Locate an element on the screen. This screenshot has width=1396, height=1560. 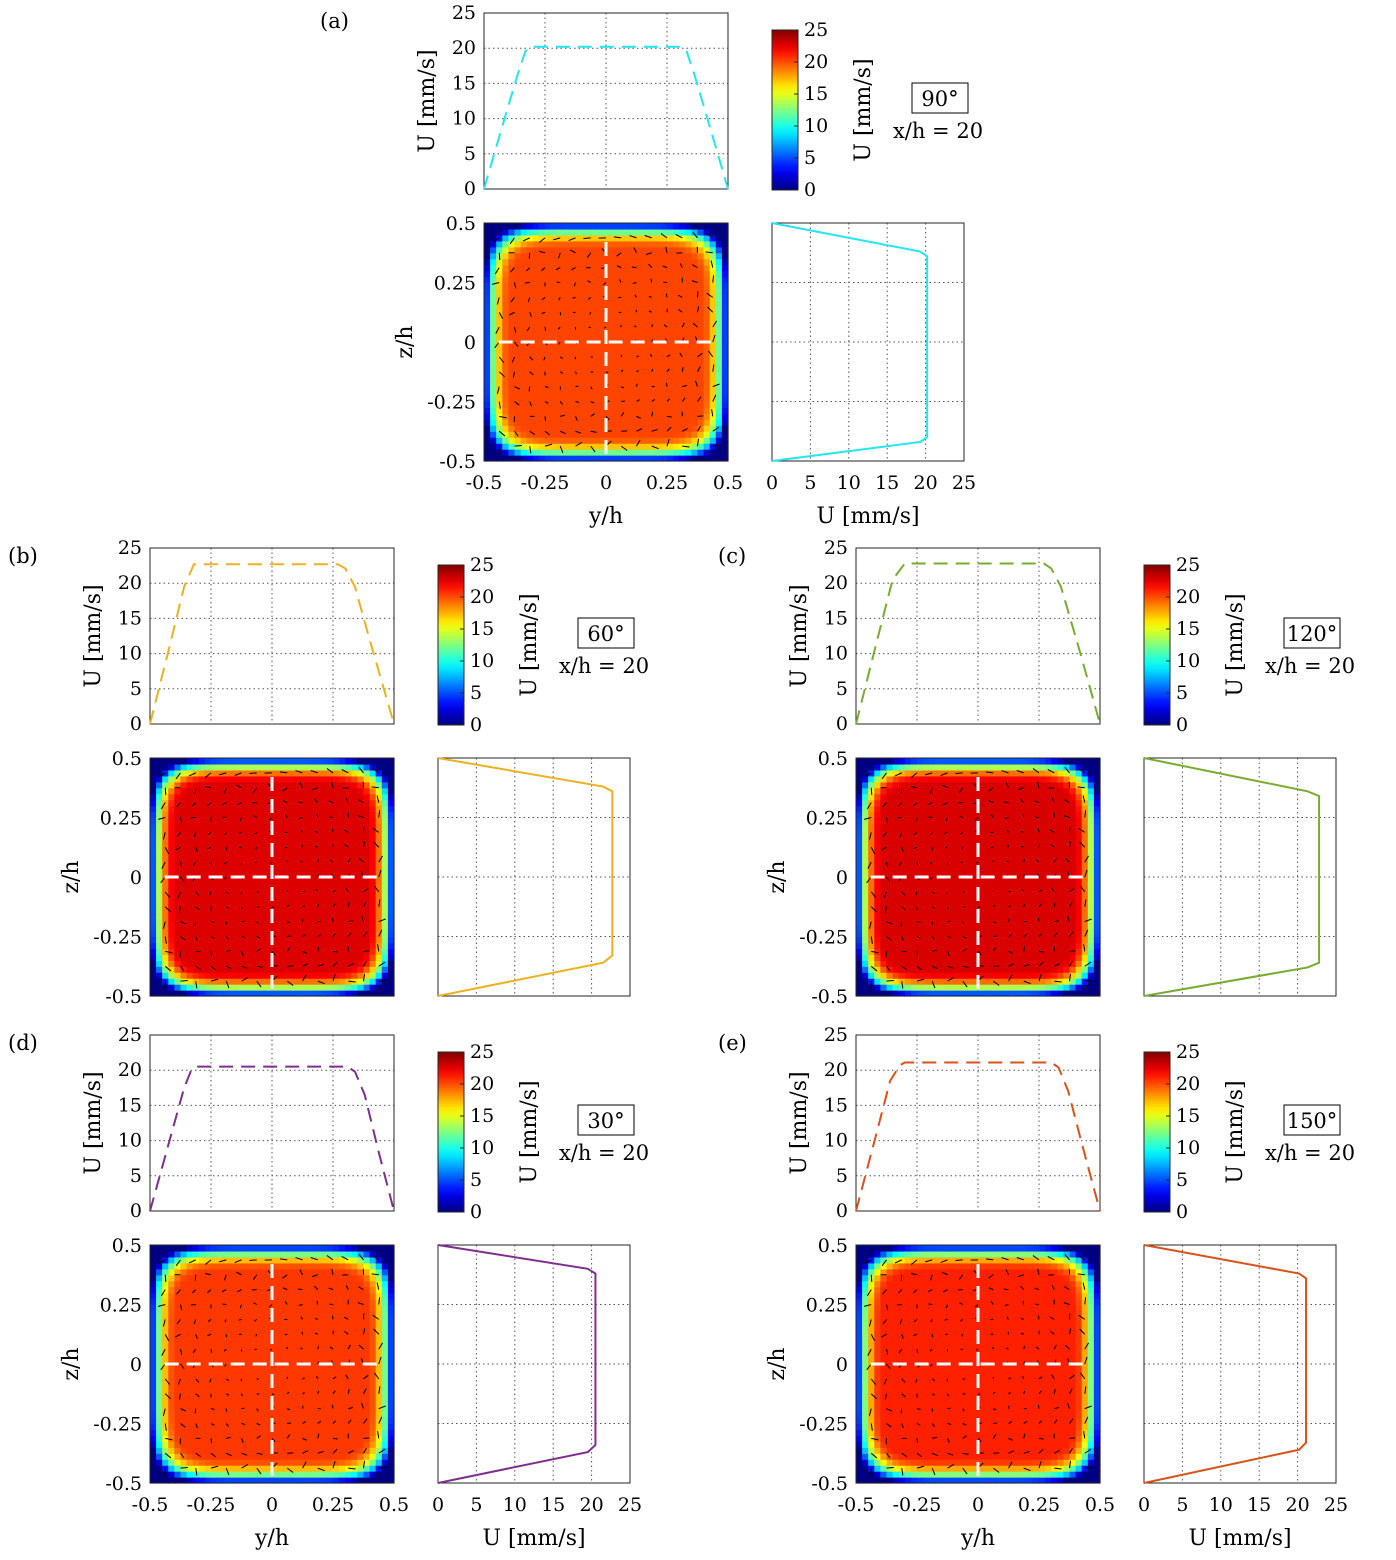
zh-tick-label: -0.25 is located at coordinates (117, 938).